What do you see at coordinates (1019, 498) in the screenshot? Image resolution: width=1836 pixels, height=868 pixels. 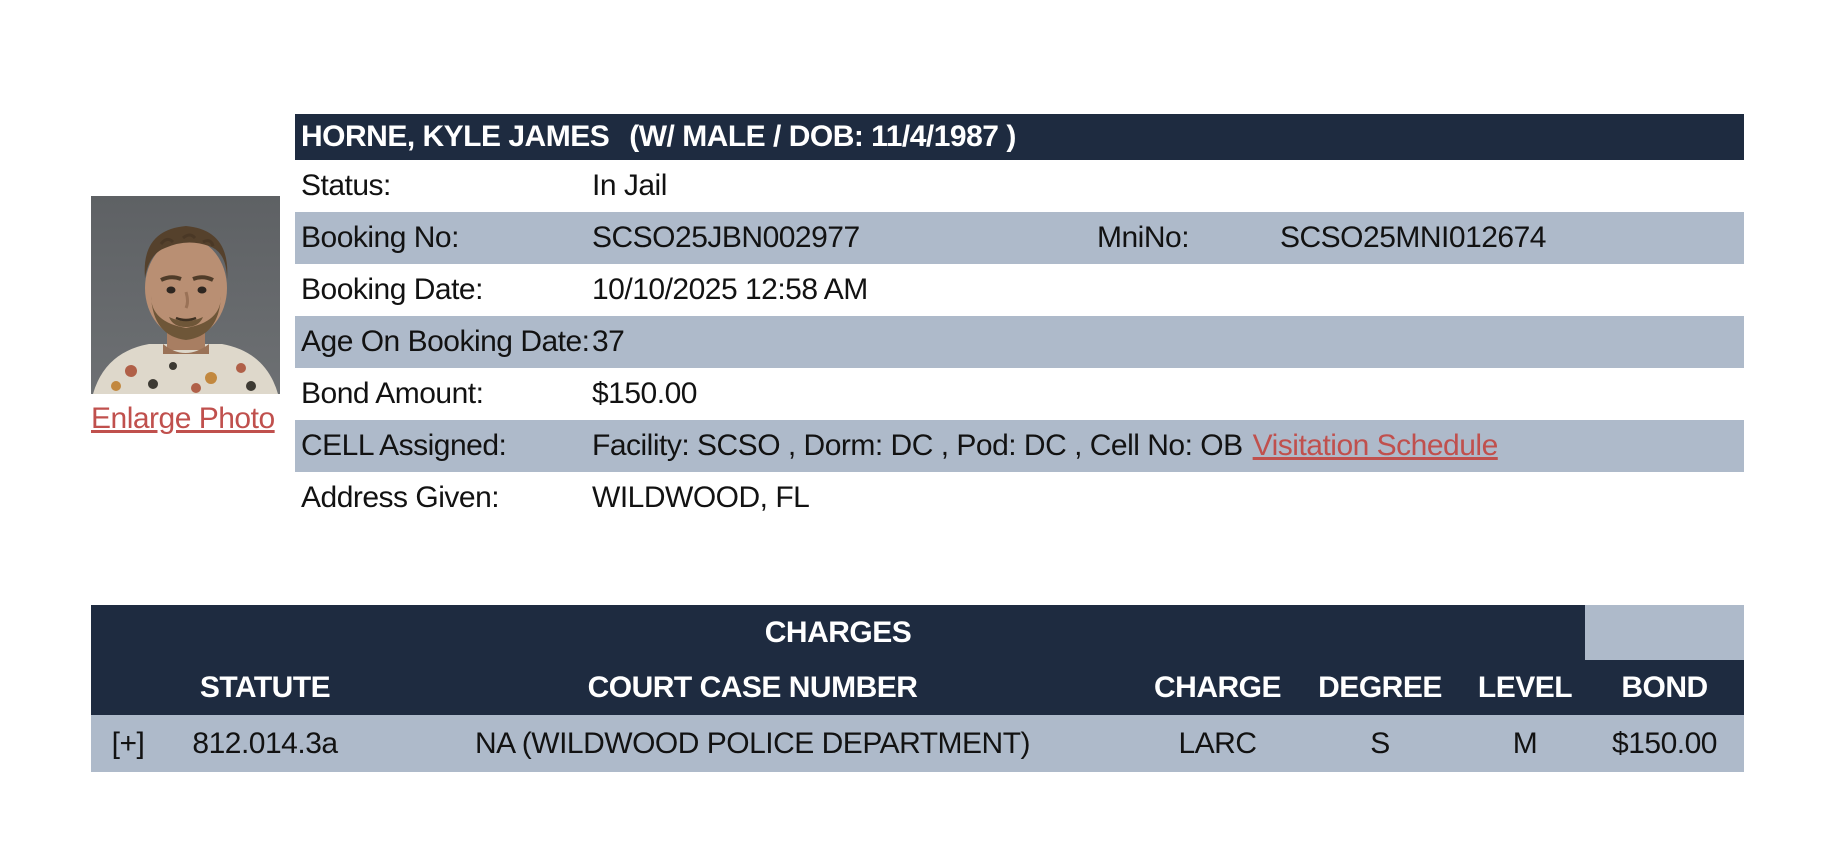 I see `address-given-row: Address Given: WILDWOOD, FL` at bounding box center [1019, 498].